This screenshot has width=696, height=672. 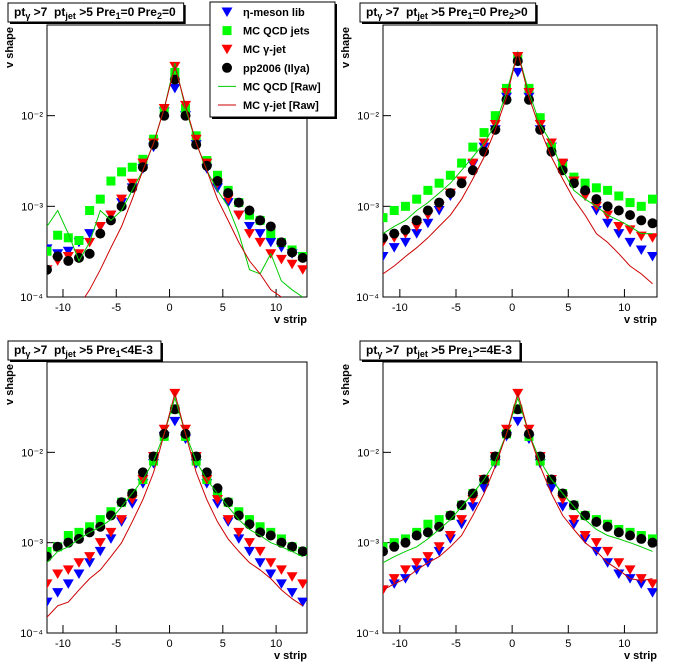 I want to click on chart-title: ptγ >7 ptjet >5 Pre1=0 Pre2>0, so click(x=447, y=13).